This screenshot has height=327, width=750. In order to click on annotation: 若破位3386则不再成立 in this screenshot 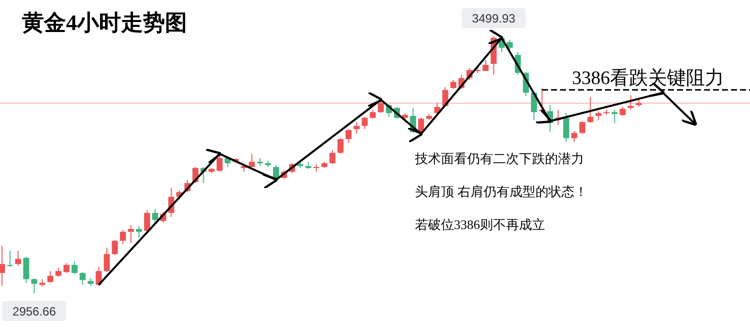, I will do `click(480, 224)`.